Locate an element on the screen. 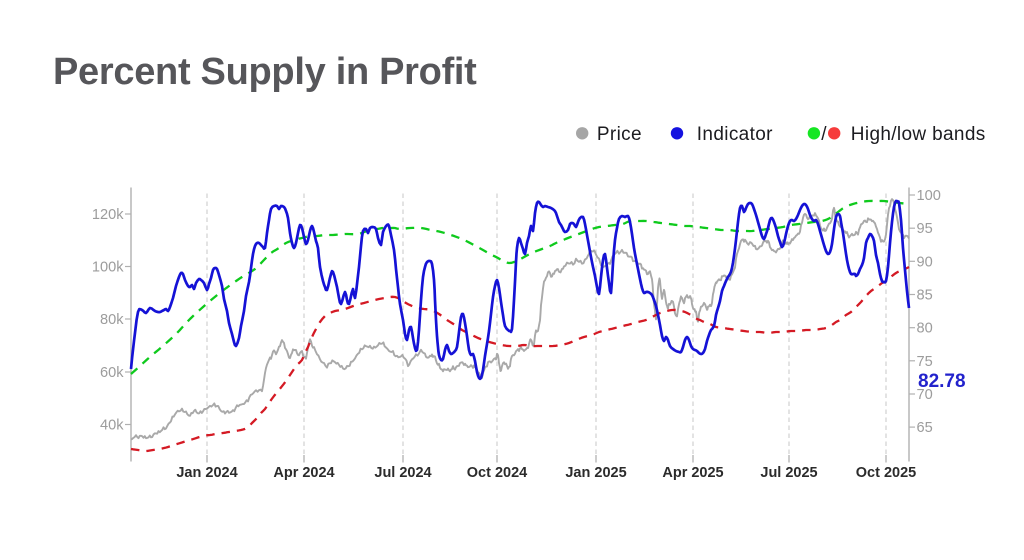 The image size is (1024, 560). svg-text: Percent Supply in Profit is located at coordinates (265, 72).